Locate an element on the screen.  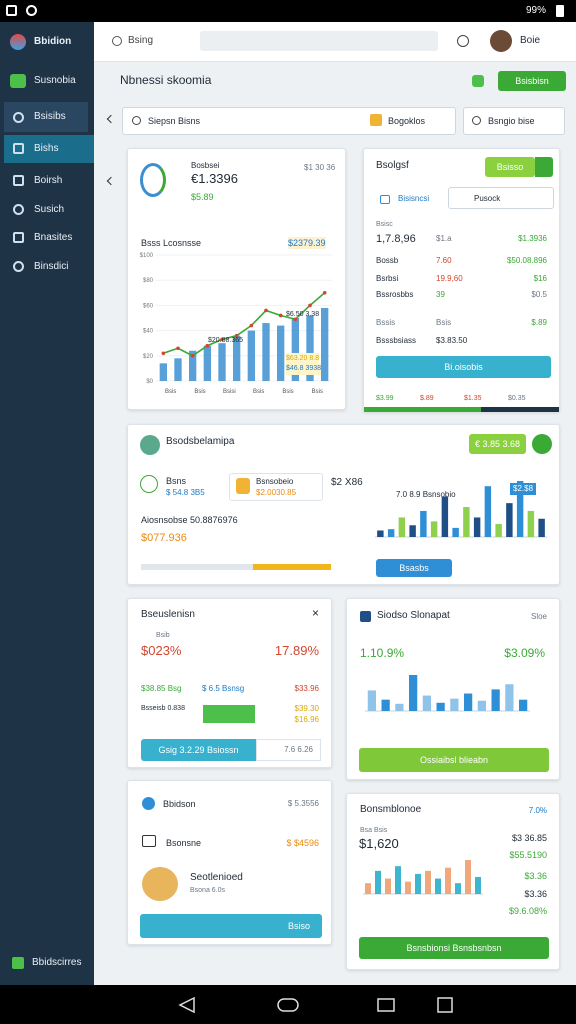
cta-button: Gsig 3.2.29 Bsiossn is located at coordinates (198, 750).